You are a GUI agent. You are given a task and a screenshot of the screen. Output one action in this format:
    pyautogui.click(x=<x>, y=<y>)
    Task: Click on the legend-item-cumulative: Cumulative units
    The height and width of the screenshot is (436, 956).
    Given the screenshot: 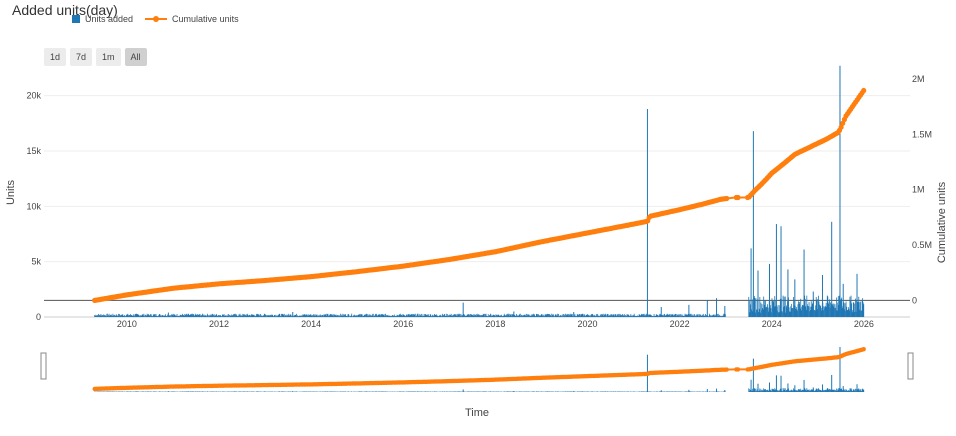 What is the action you would take?
    pyautogui.click(x=192, y=19)
    